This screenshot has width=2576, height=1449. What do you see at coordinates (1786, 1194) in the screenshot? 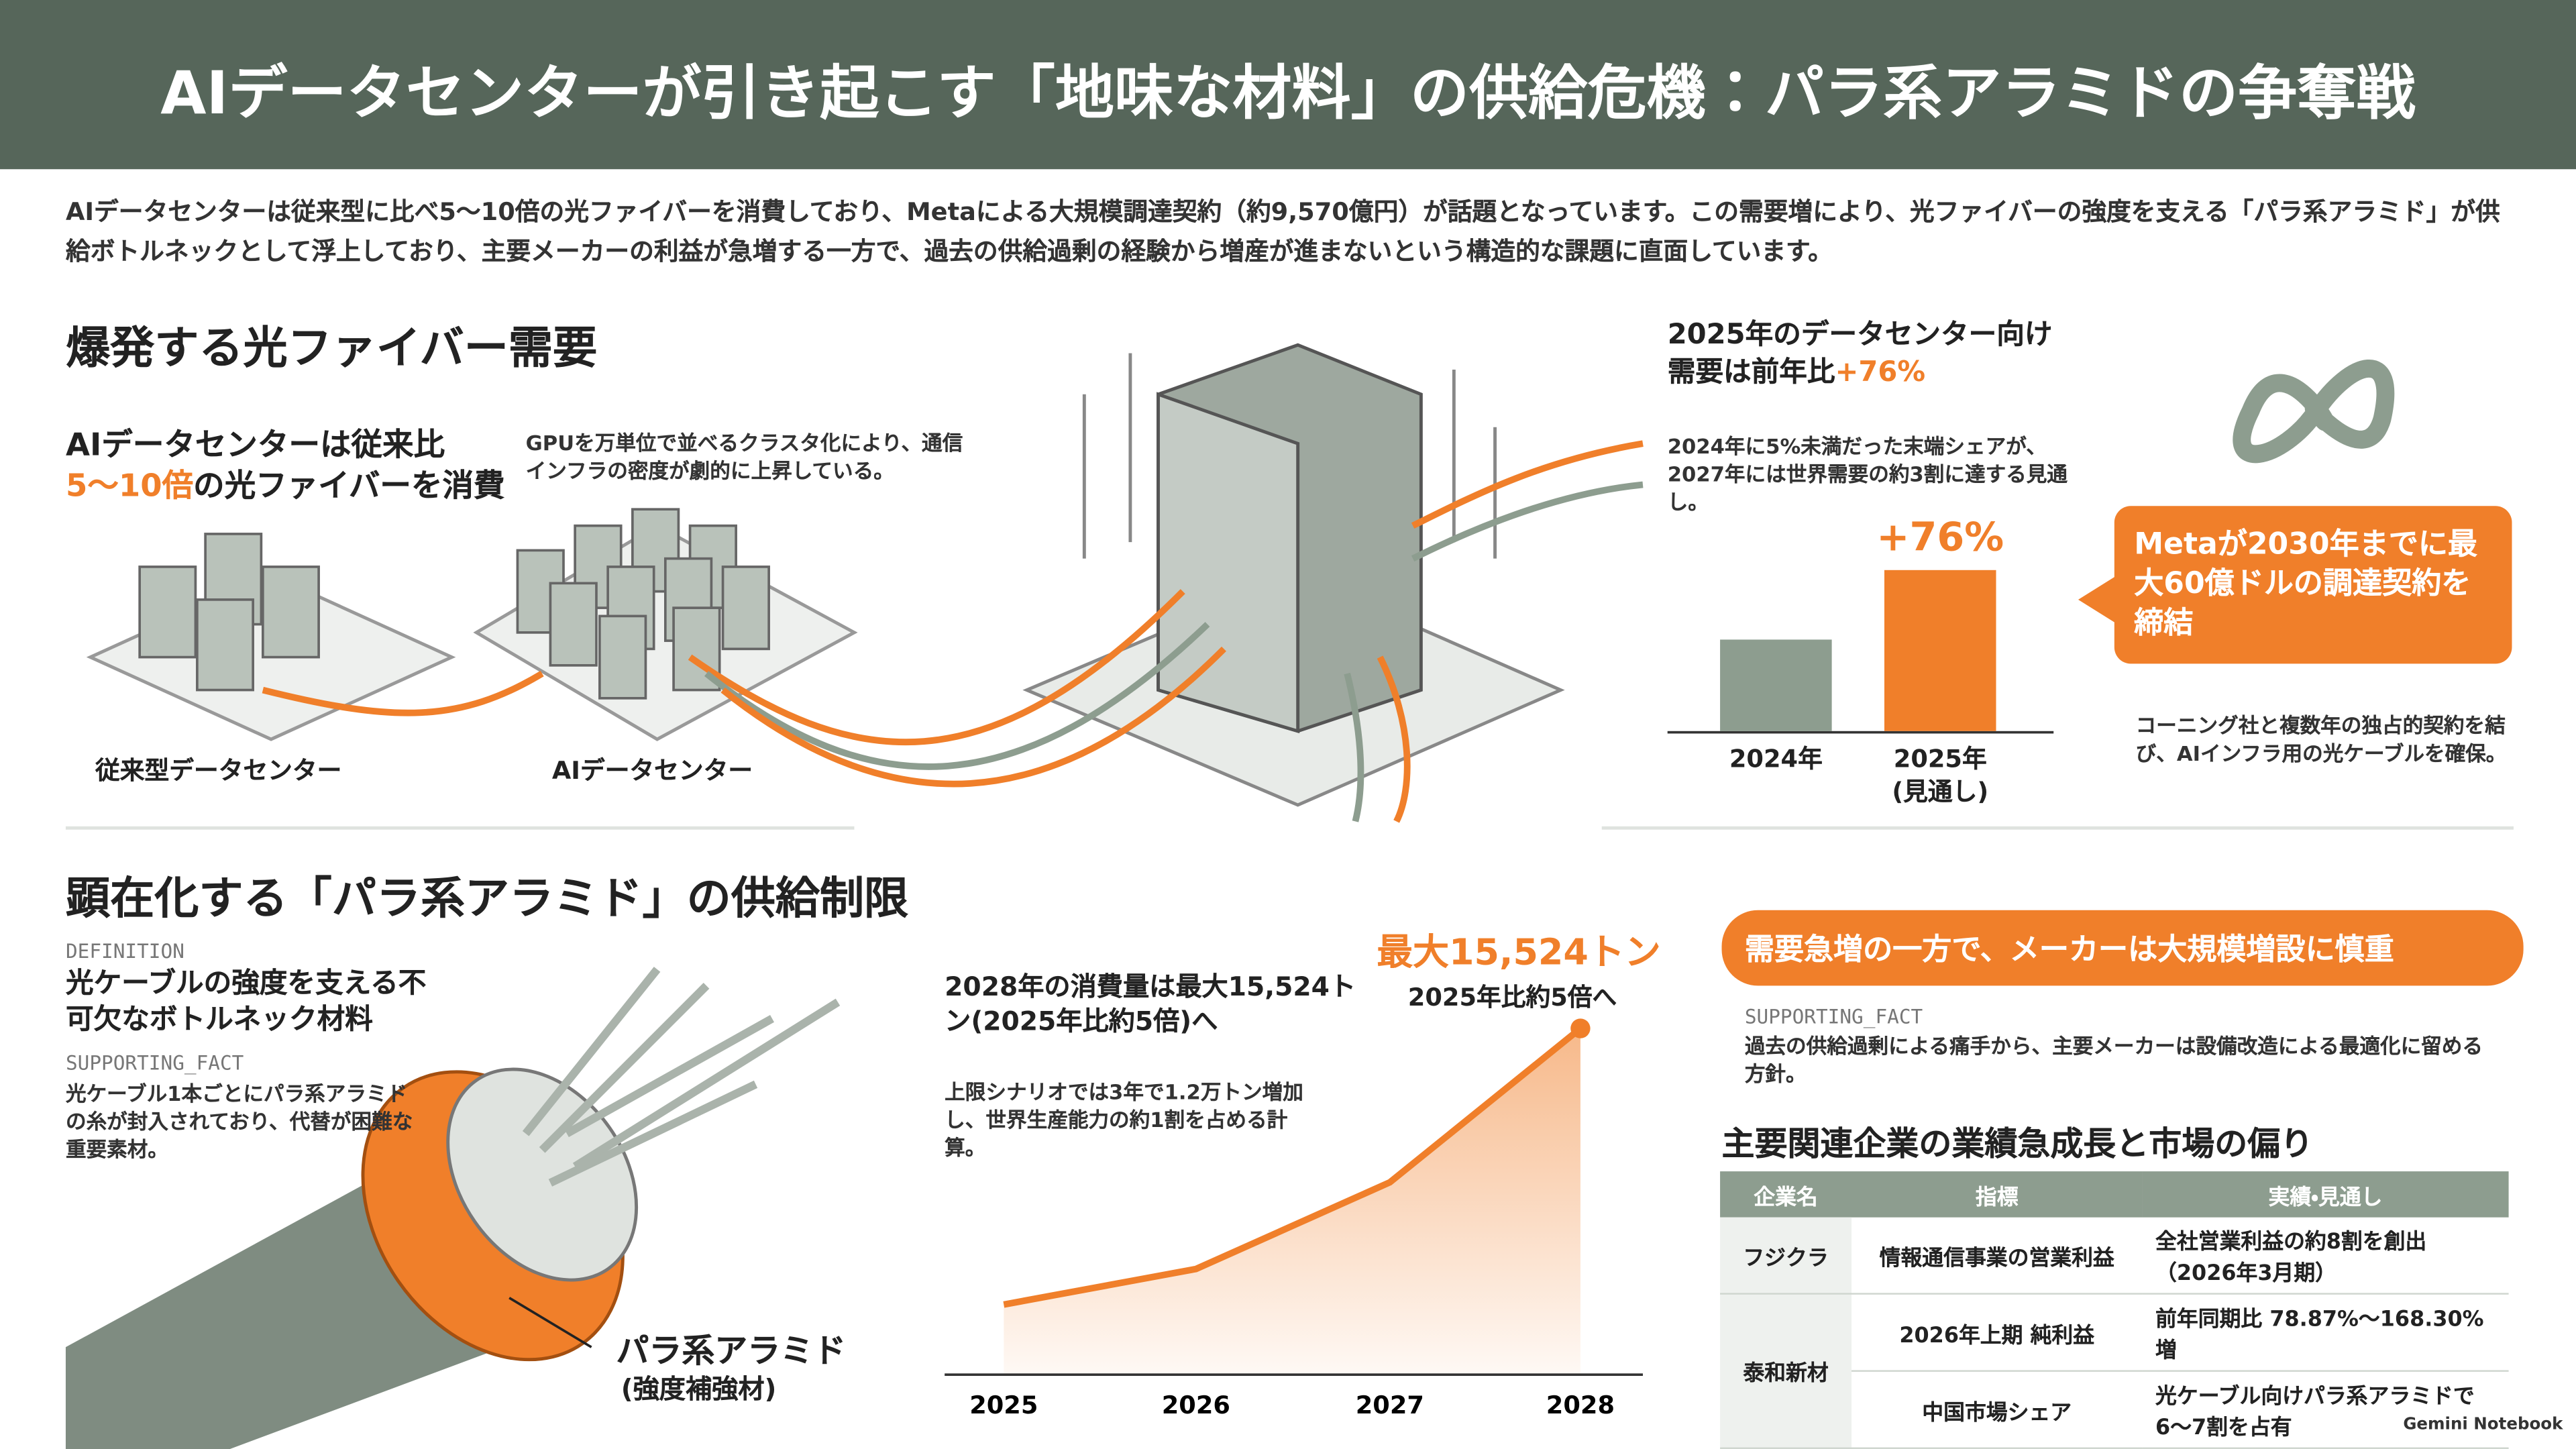
I see `header-cell: 企業名` at bounding box center [1786, 1194].